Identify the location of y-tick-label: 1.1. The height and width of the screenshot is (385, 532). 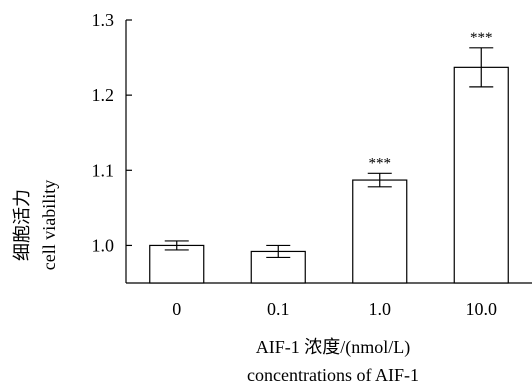
(103, 170).